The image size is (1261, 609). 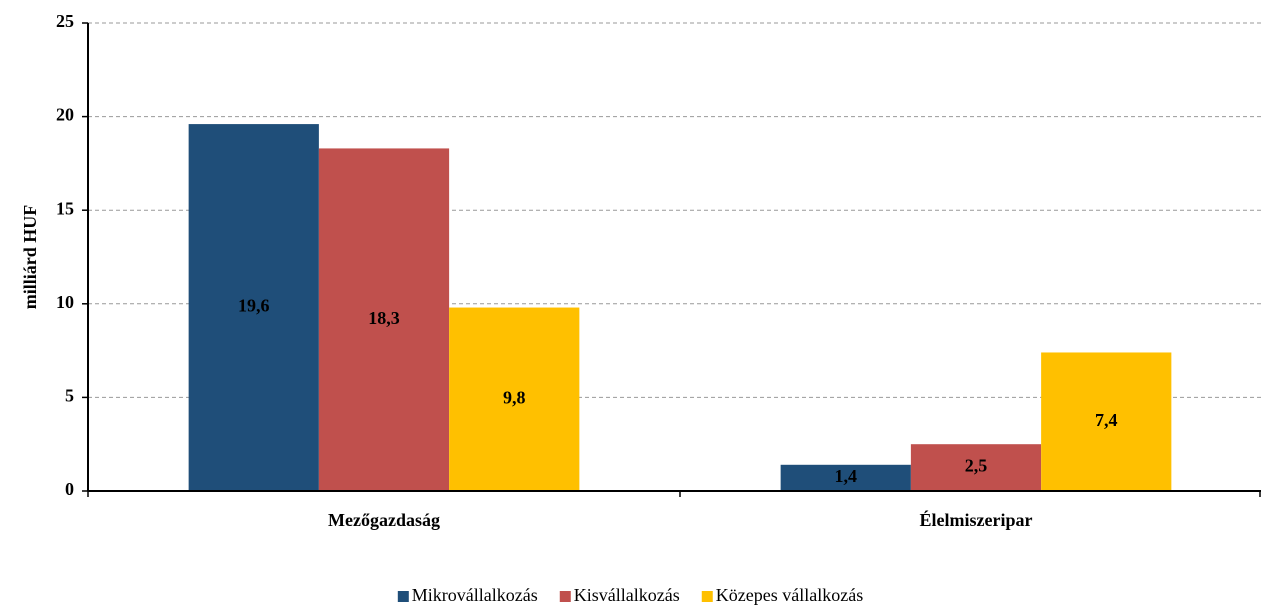 I want to click on y-tick-label: 5, so click(x=69, y=396).